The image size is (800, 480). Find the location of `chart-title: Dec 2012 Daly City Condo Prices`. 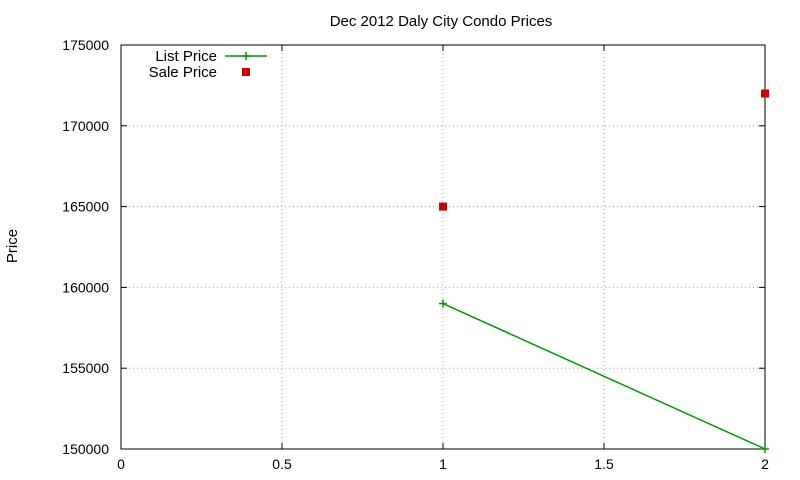

chart-title: Dec 2012 Daly City Condo Prices is located at coordinates (441, 21).